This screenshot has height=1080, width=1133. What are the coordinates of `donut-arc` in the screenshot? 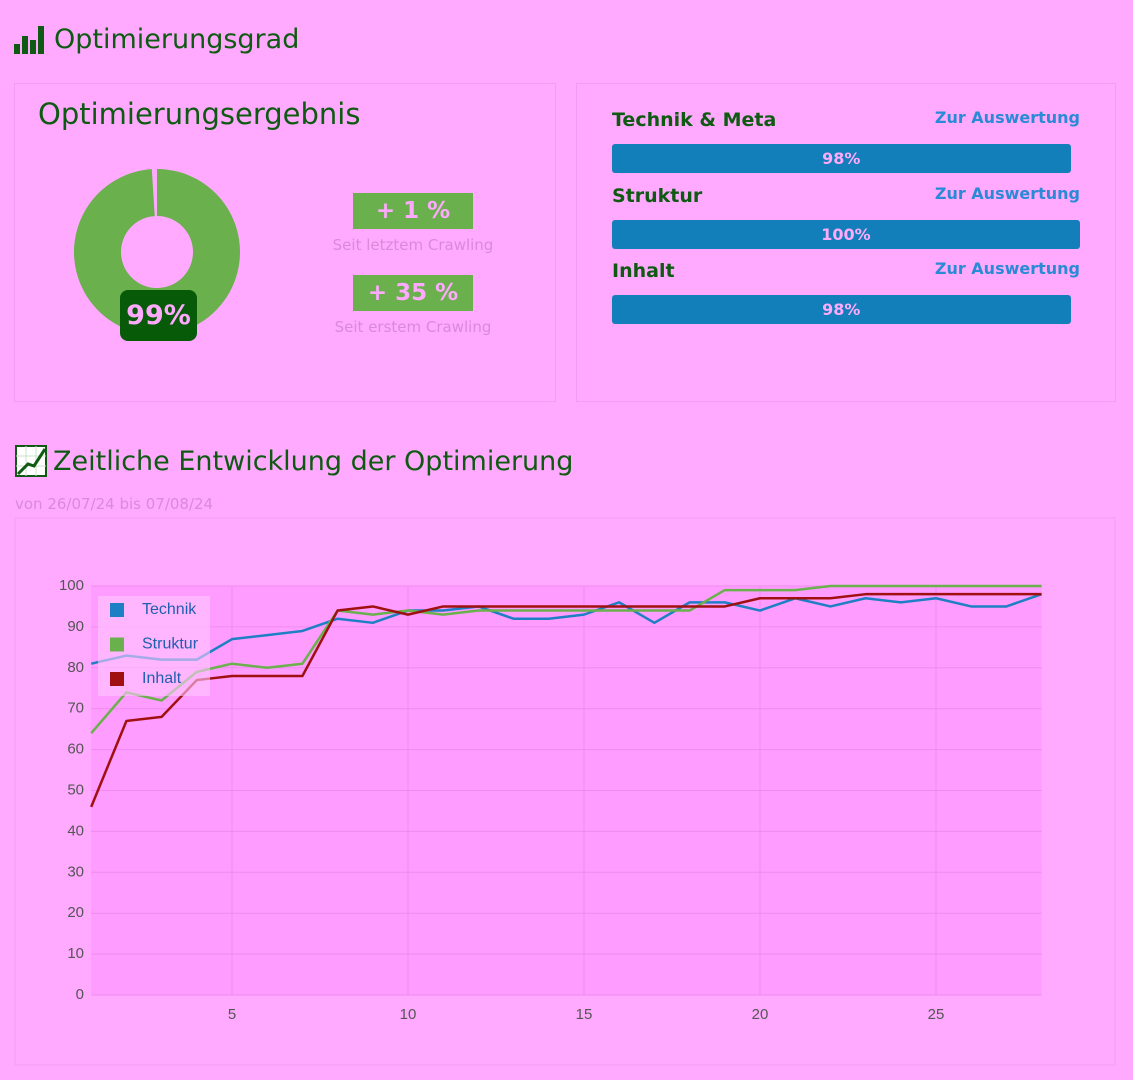 It's located at (156, 252).